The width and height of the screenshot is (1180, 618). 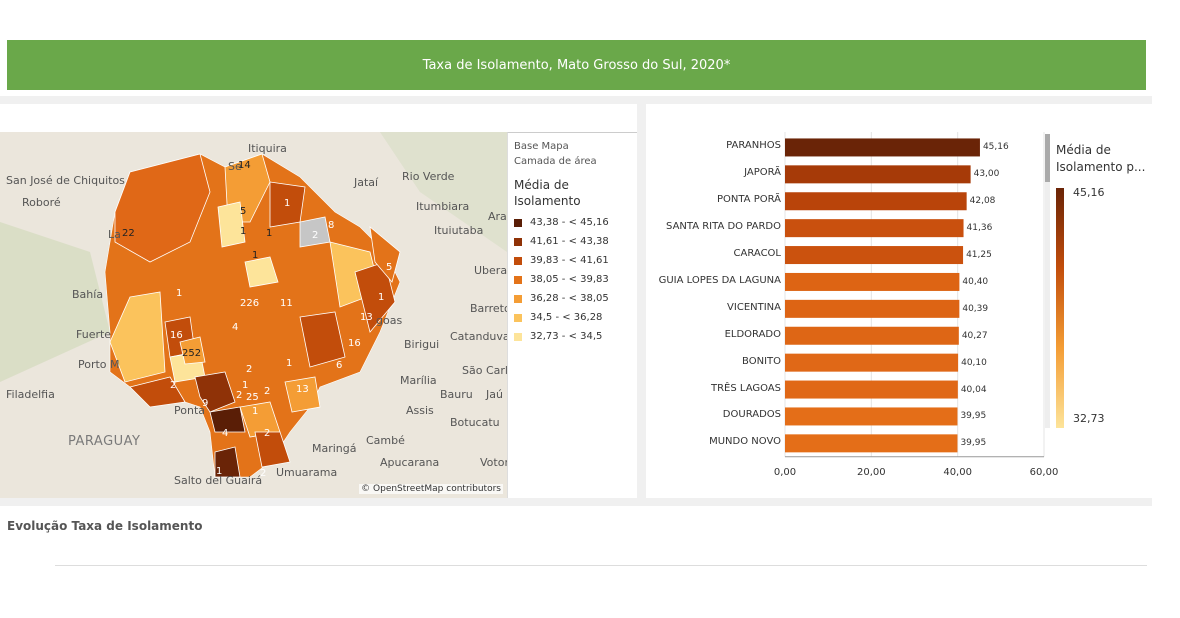 What do you see at coordinates (267, 148) in the screenshot?
I see `place-label: Itiquira` at bounding box center [267, 148].